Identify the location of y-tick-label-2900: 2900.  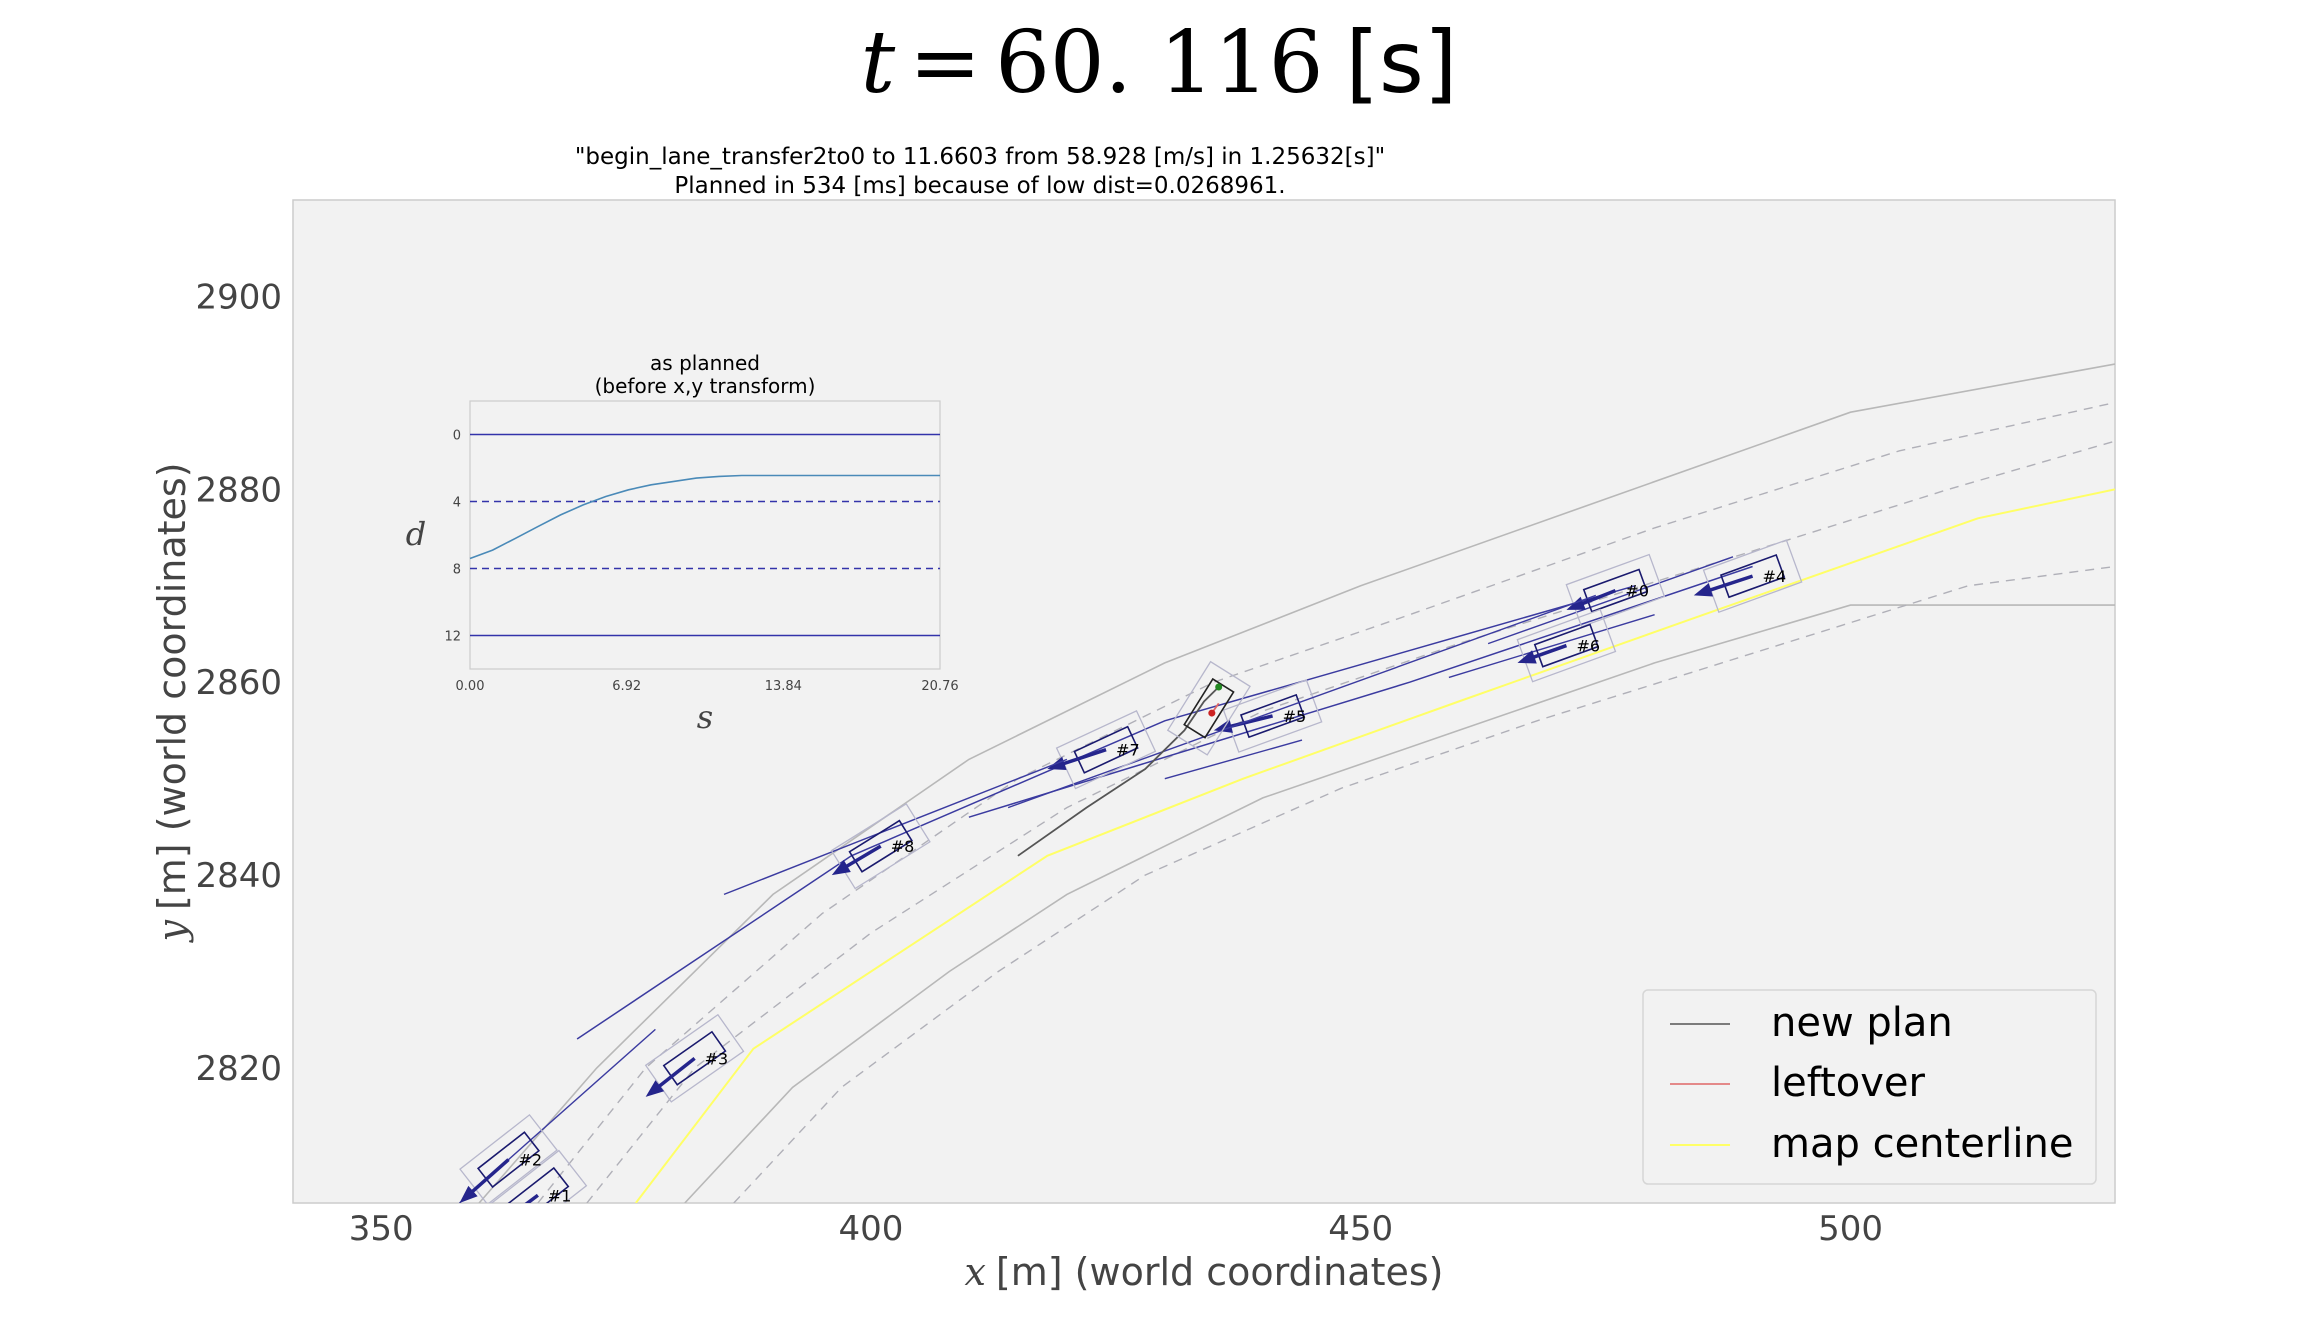
(238, 297).